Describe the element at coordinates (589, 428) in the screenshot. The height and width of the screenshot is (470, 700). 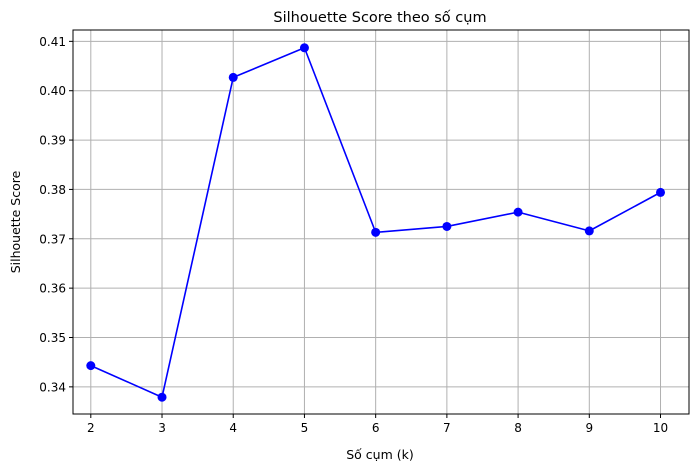
I see `x-tick-label: 9` at that location.